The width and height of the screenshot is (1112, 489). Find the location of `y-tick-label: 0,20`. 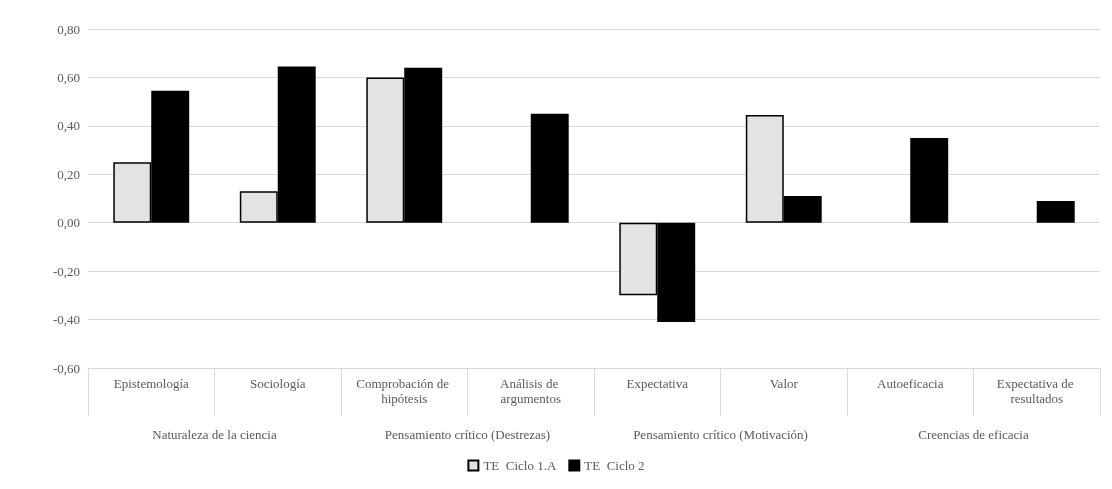

y-tick-label: 0,20 is located at coordinates (68, 174).